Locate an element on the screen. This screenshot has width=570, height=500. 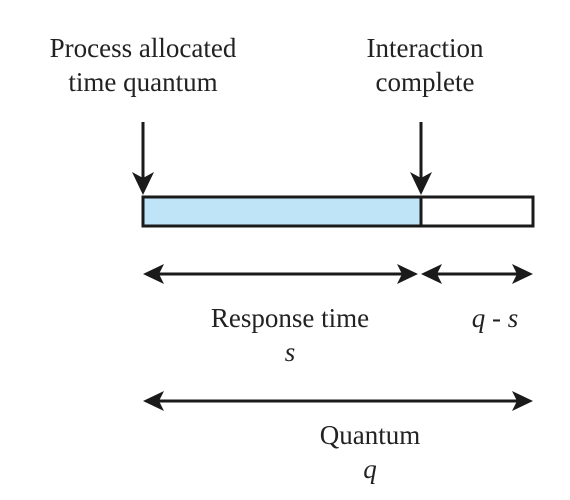
process-allocated-label: Process allocated is located at coordinates (143, 48).